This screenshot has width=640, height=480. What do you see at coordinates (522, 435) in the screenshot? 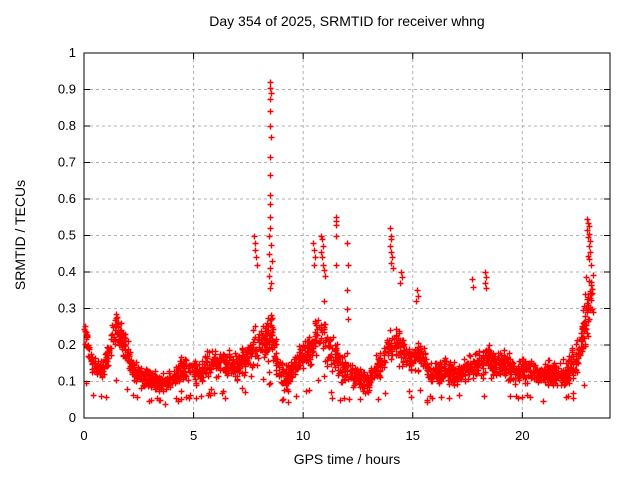
I see `x-tick-label: 20` at bounding box center [522, 435].